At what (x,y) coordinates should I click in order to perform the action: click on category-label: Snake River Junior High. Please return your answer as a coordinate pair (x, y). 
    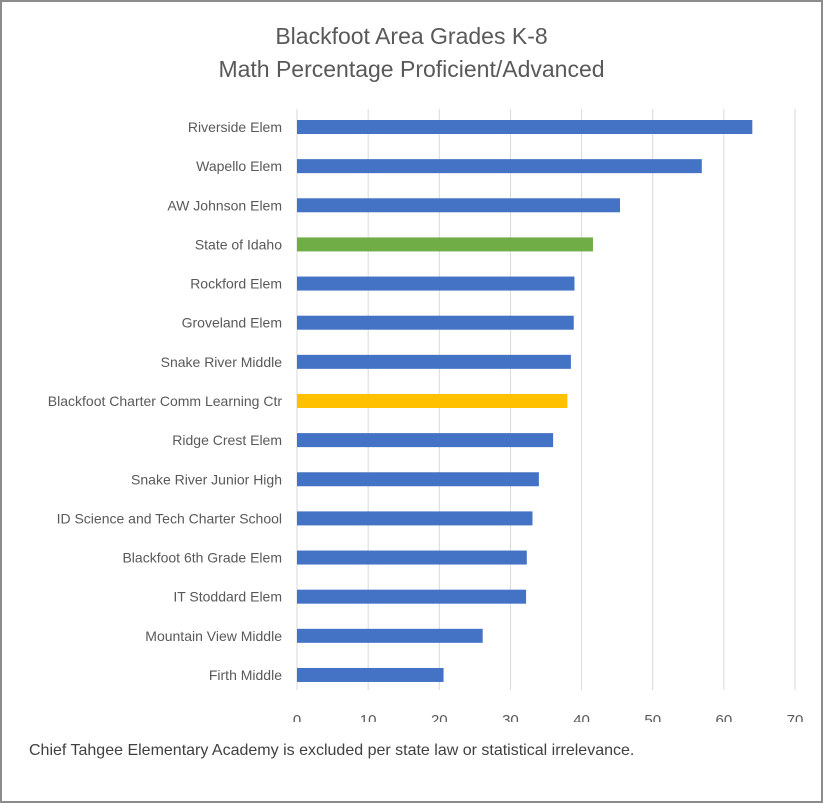
    Looking at the image, I should click on (206, 479).